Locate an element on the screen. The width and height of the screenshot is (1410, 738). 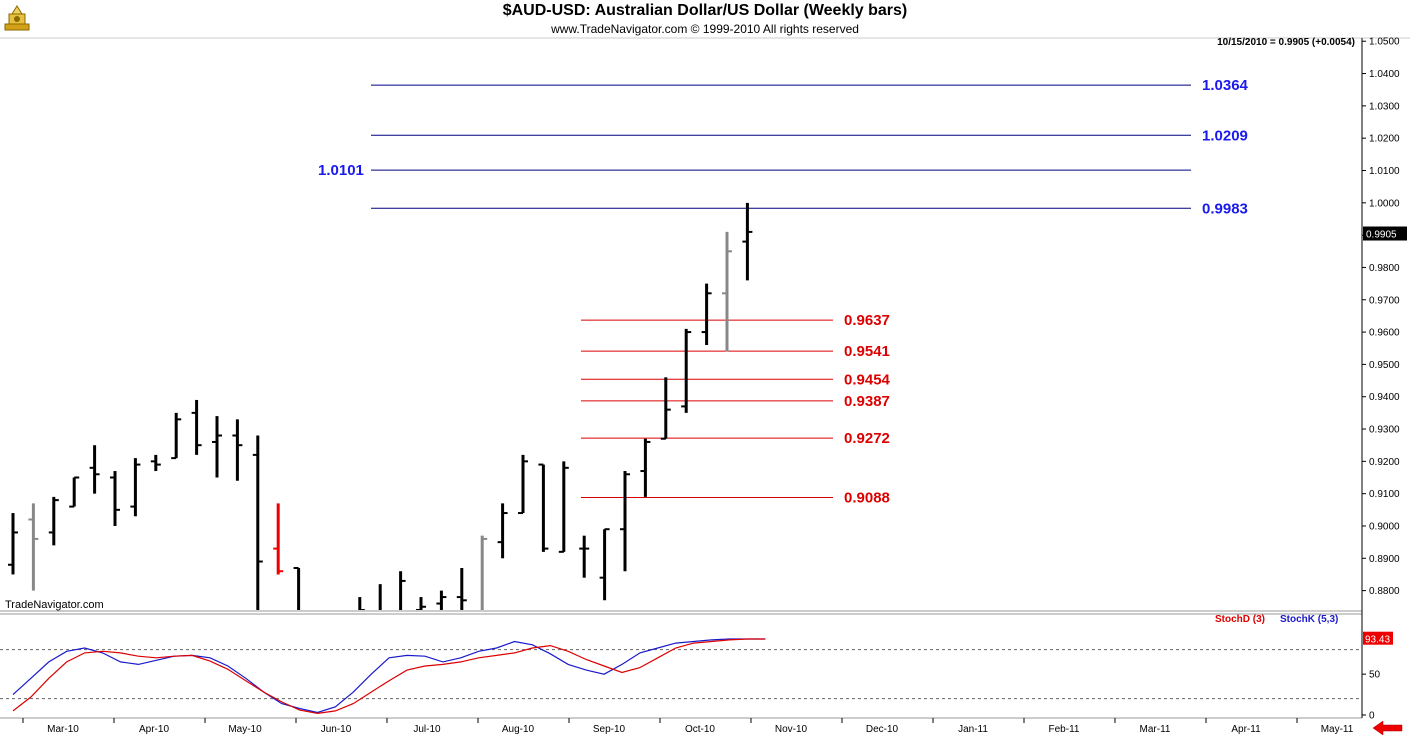
x-tick-label: Oct-10 is located at coordinates (700, 729).